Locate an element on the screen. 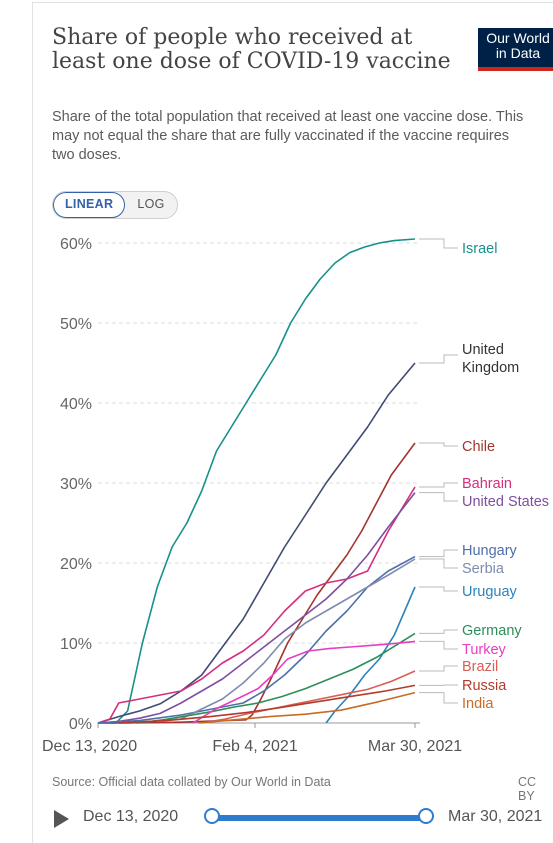 The image size is (553, 843). logo-line1: Our World is located at coordinates (515, 38).